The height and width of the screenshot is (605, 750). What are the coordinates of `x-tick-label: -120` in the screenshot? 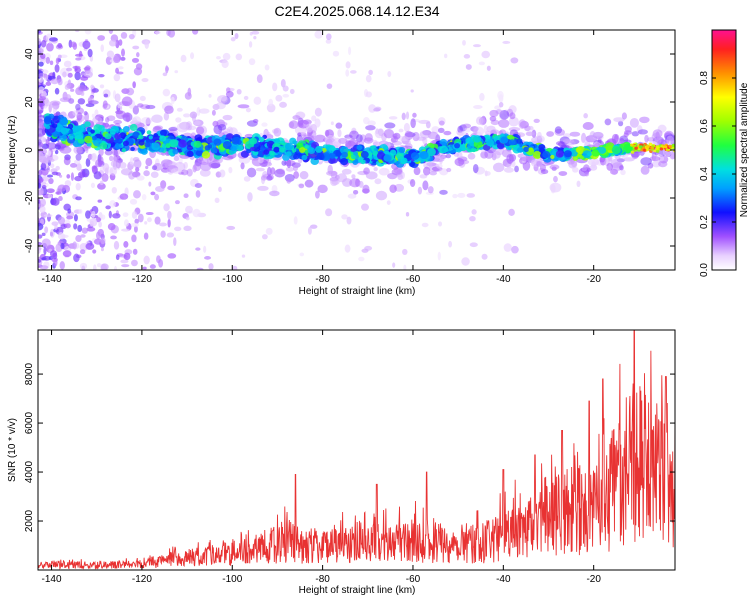 It's located at (142, 279).